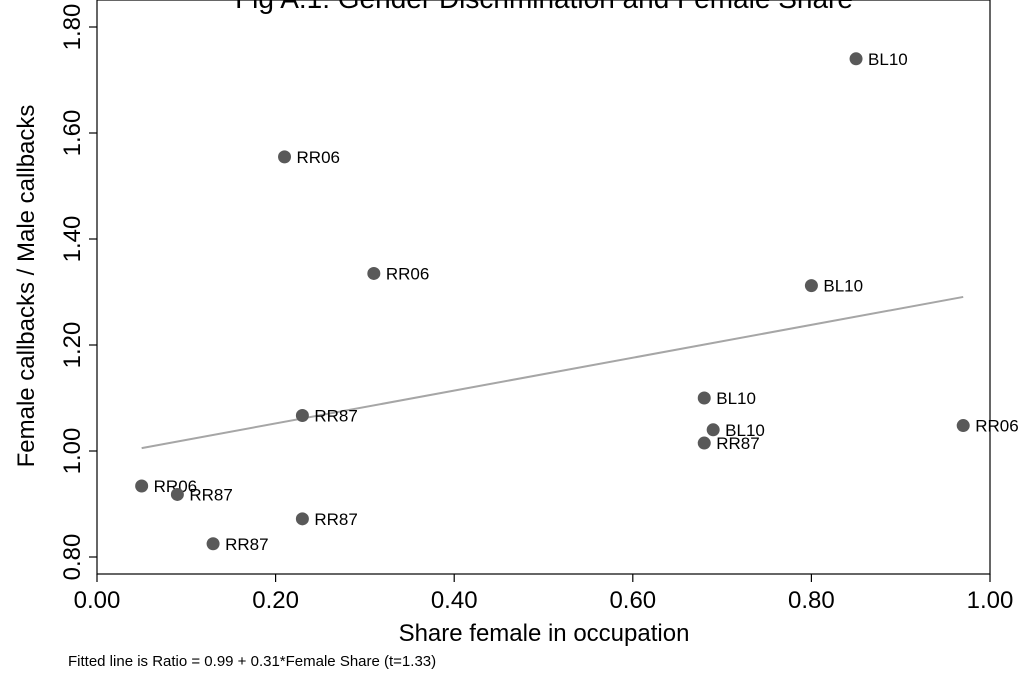 The image size is (1032, 684). What do you see at coordinates (990, 600) in the screenshot?
I see `x-tick-label: 1.00` at bounding box center [990, 600].